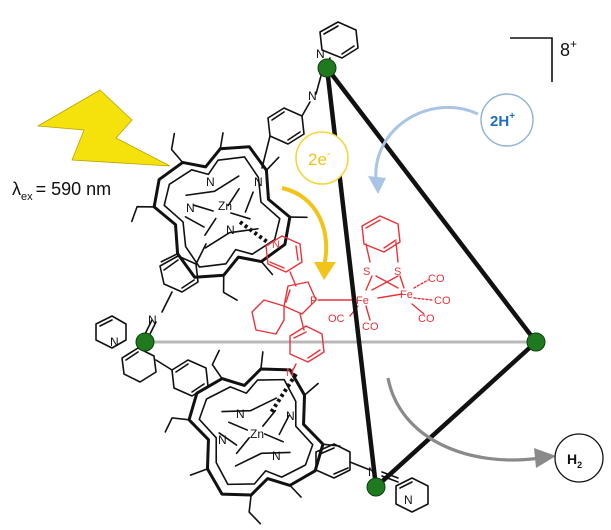  What do you see at coordinates (152, 320) in the screenshot?
I see `left-imine-n: N` at bounding box center [152, 320].